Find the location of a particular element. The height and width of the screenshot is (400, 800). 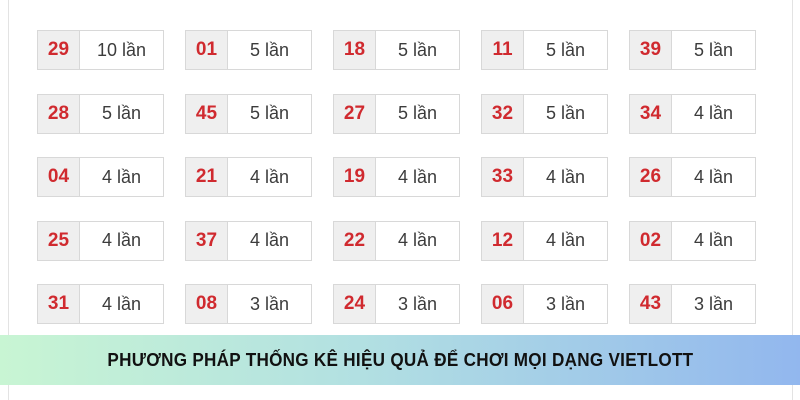

lottery-number: 39 is located at coordinates (651, 50).